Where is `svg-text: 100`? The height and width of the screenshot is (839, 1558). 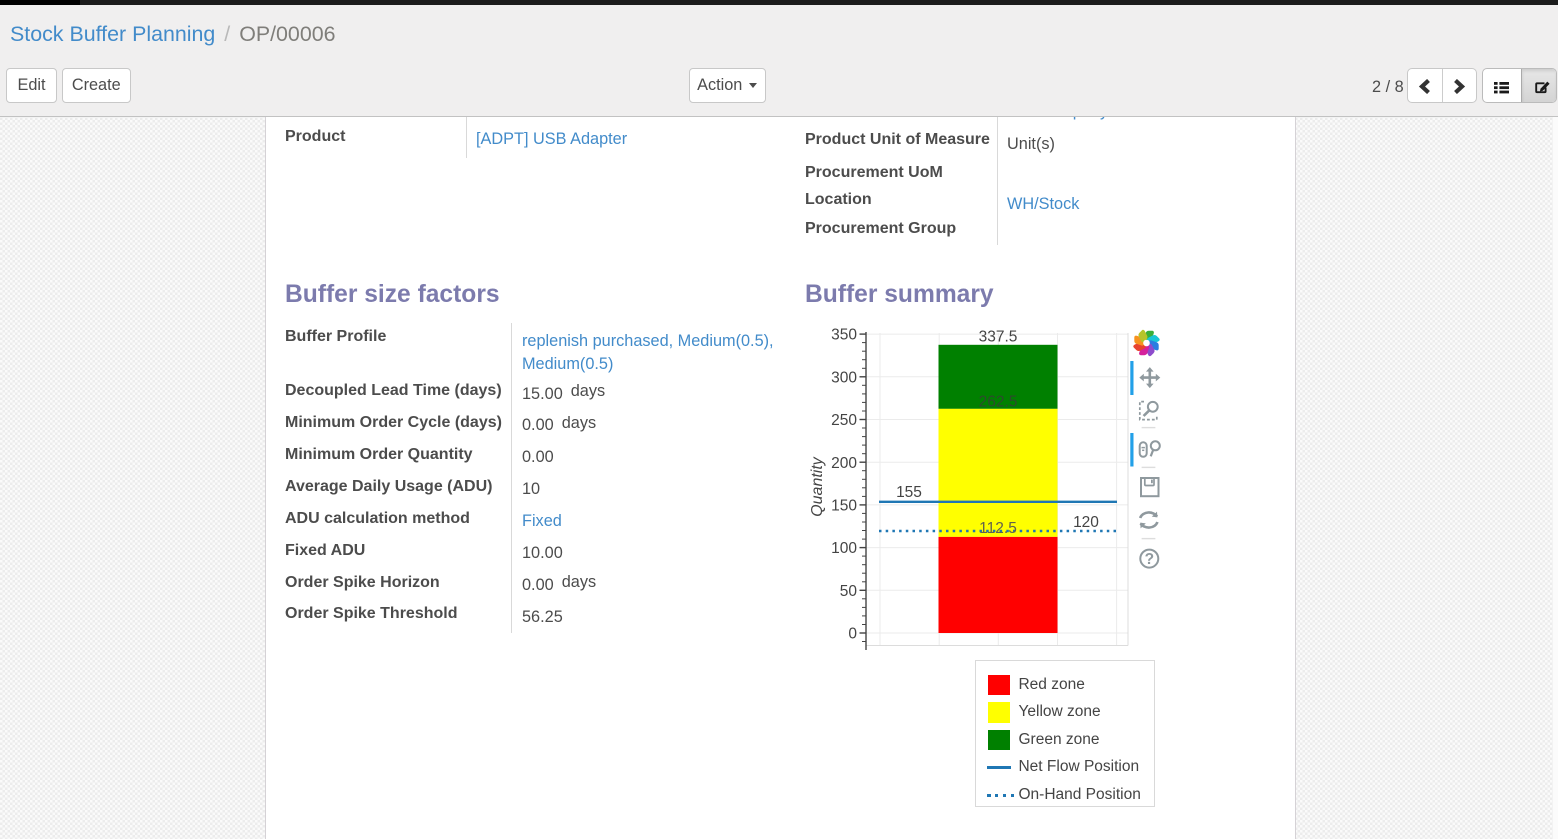
svg-text: 100 is located at coordinates (844, 548).